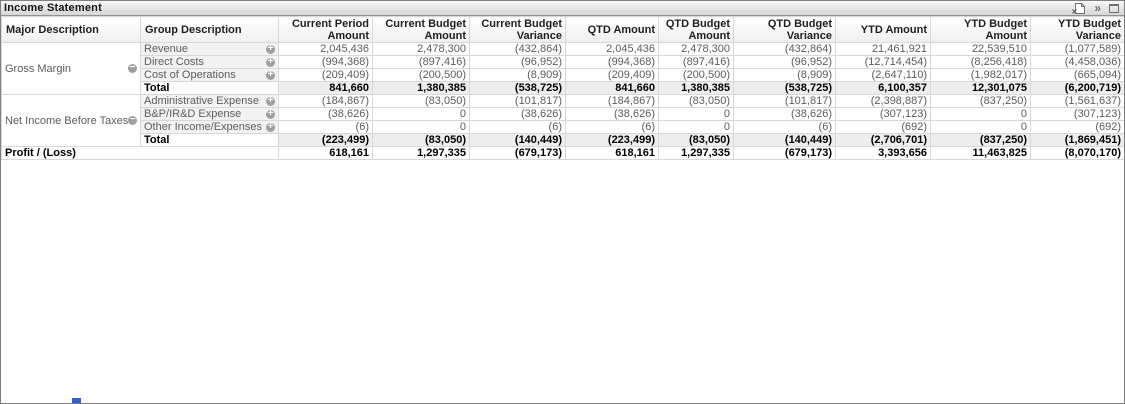 The width and height of the screenshot is (1125, 404). I want to click on profit-value-cell: (8,070,170), so click(1077, 153).